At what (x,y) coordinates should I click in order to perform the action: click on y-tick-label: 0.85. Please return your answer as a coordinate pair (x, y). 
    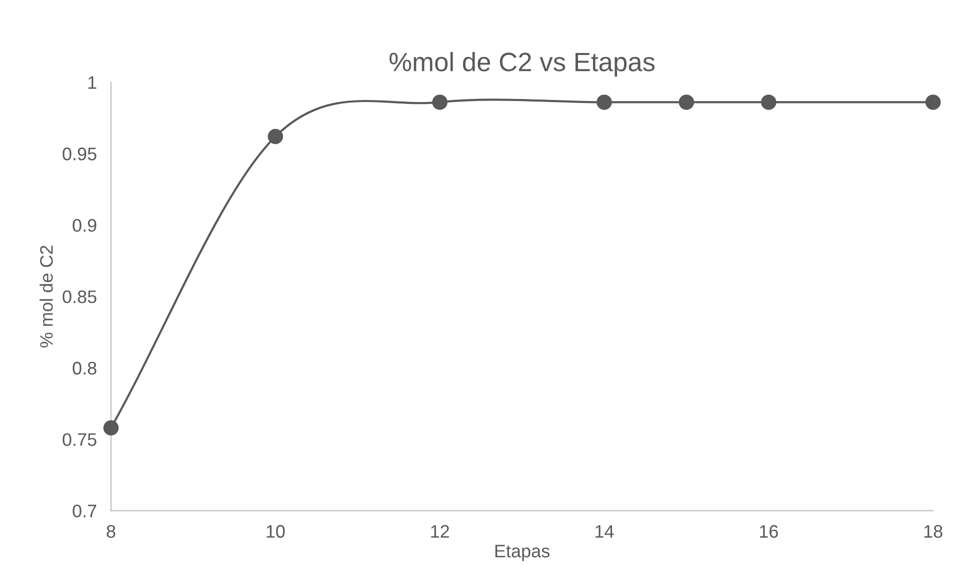
    Looking at the image, I should click on (79, 297).